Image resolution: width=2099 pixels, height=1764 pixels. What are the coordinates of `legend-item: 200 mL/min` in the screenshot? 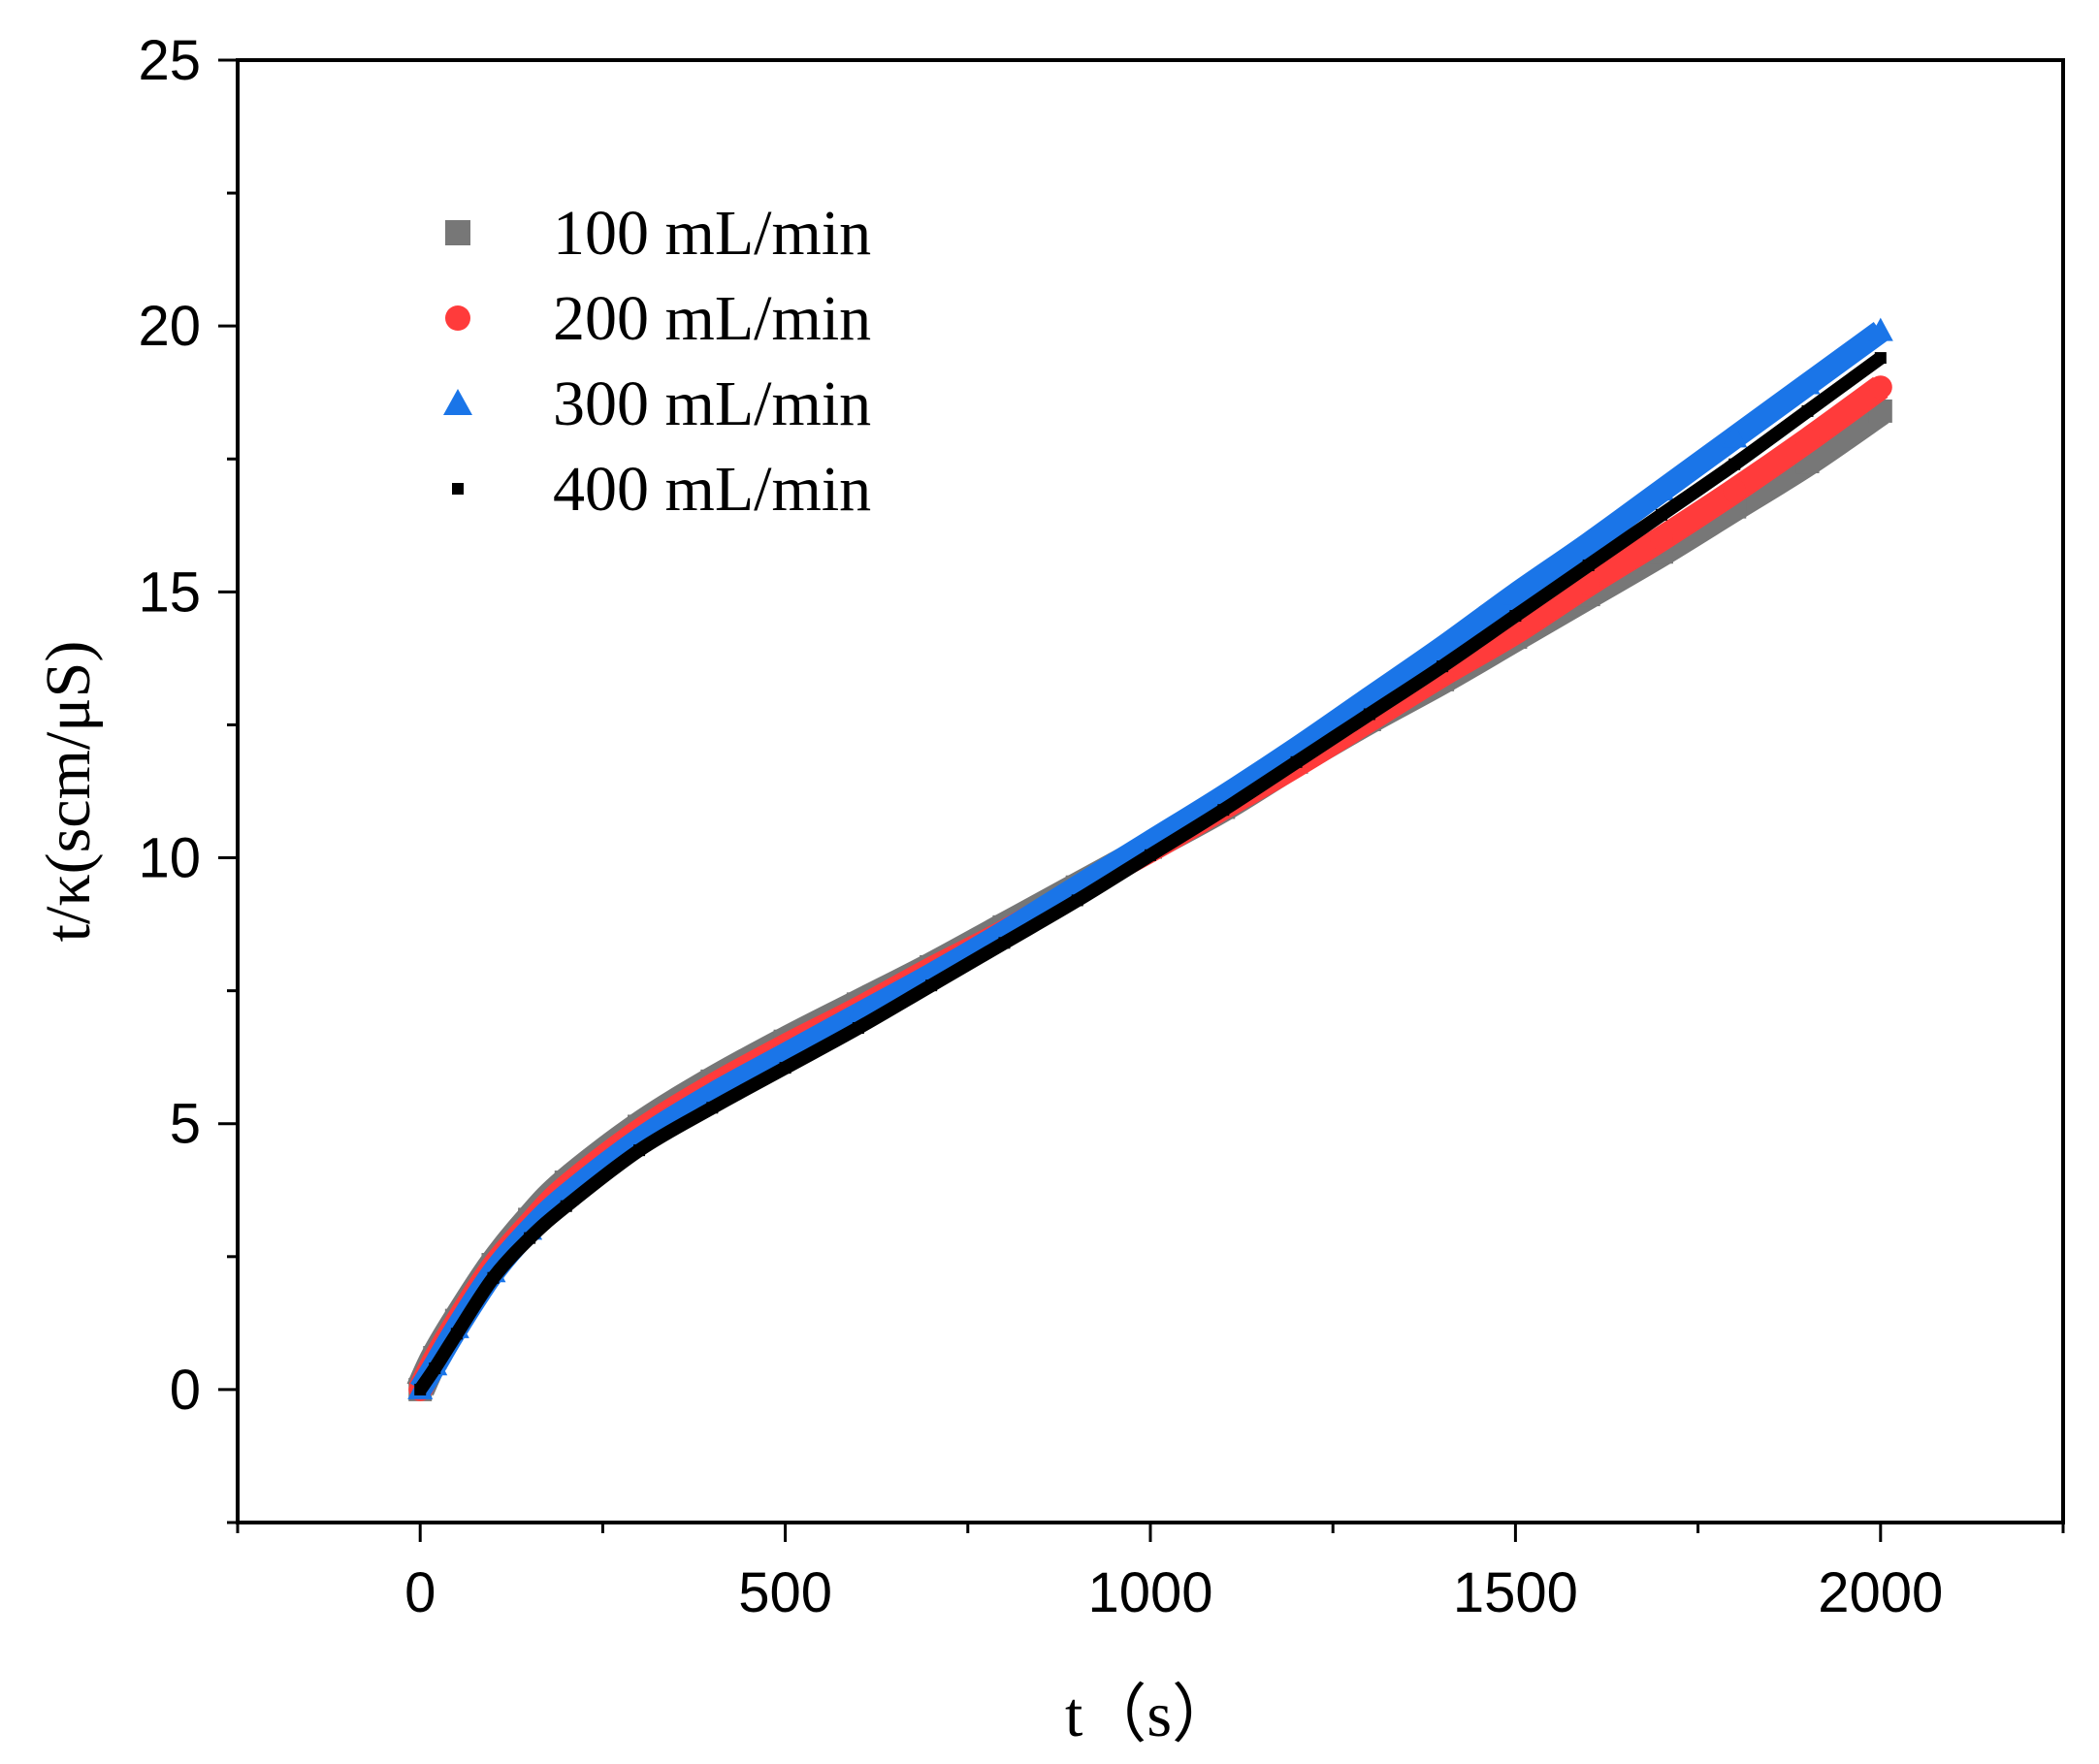 It's located at (658, 318).